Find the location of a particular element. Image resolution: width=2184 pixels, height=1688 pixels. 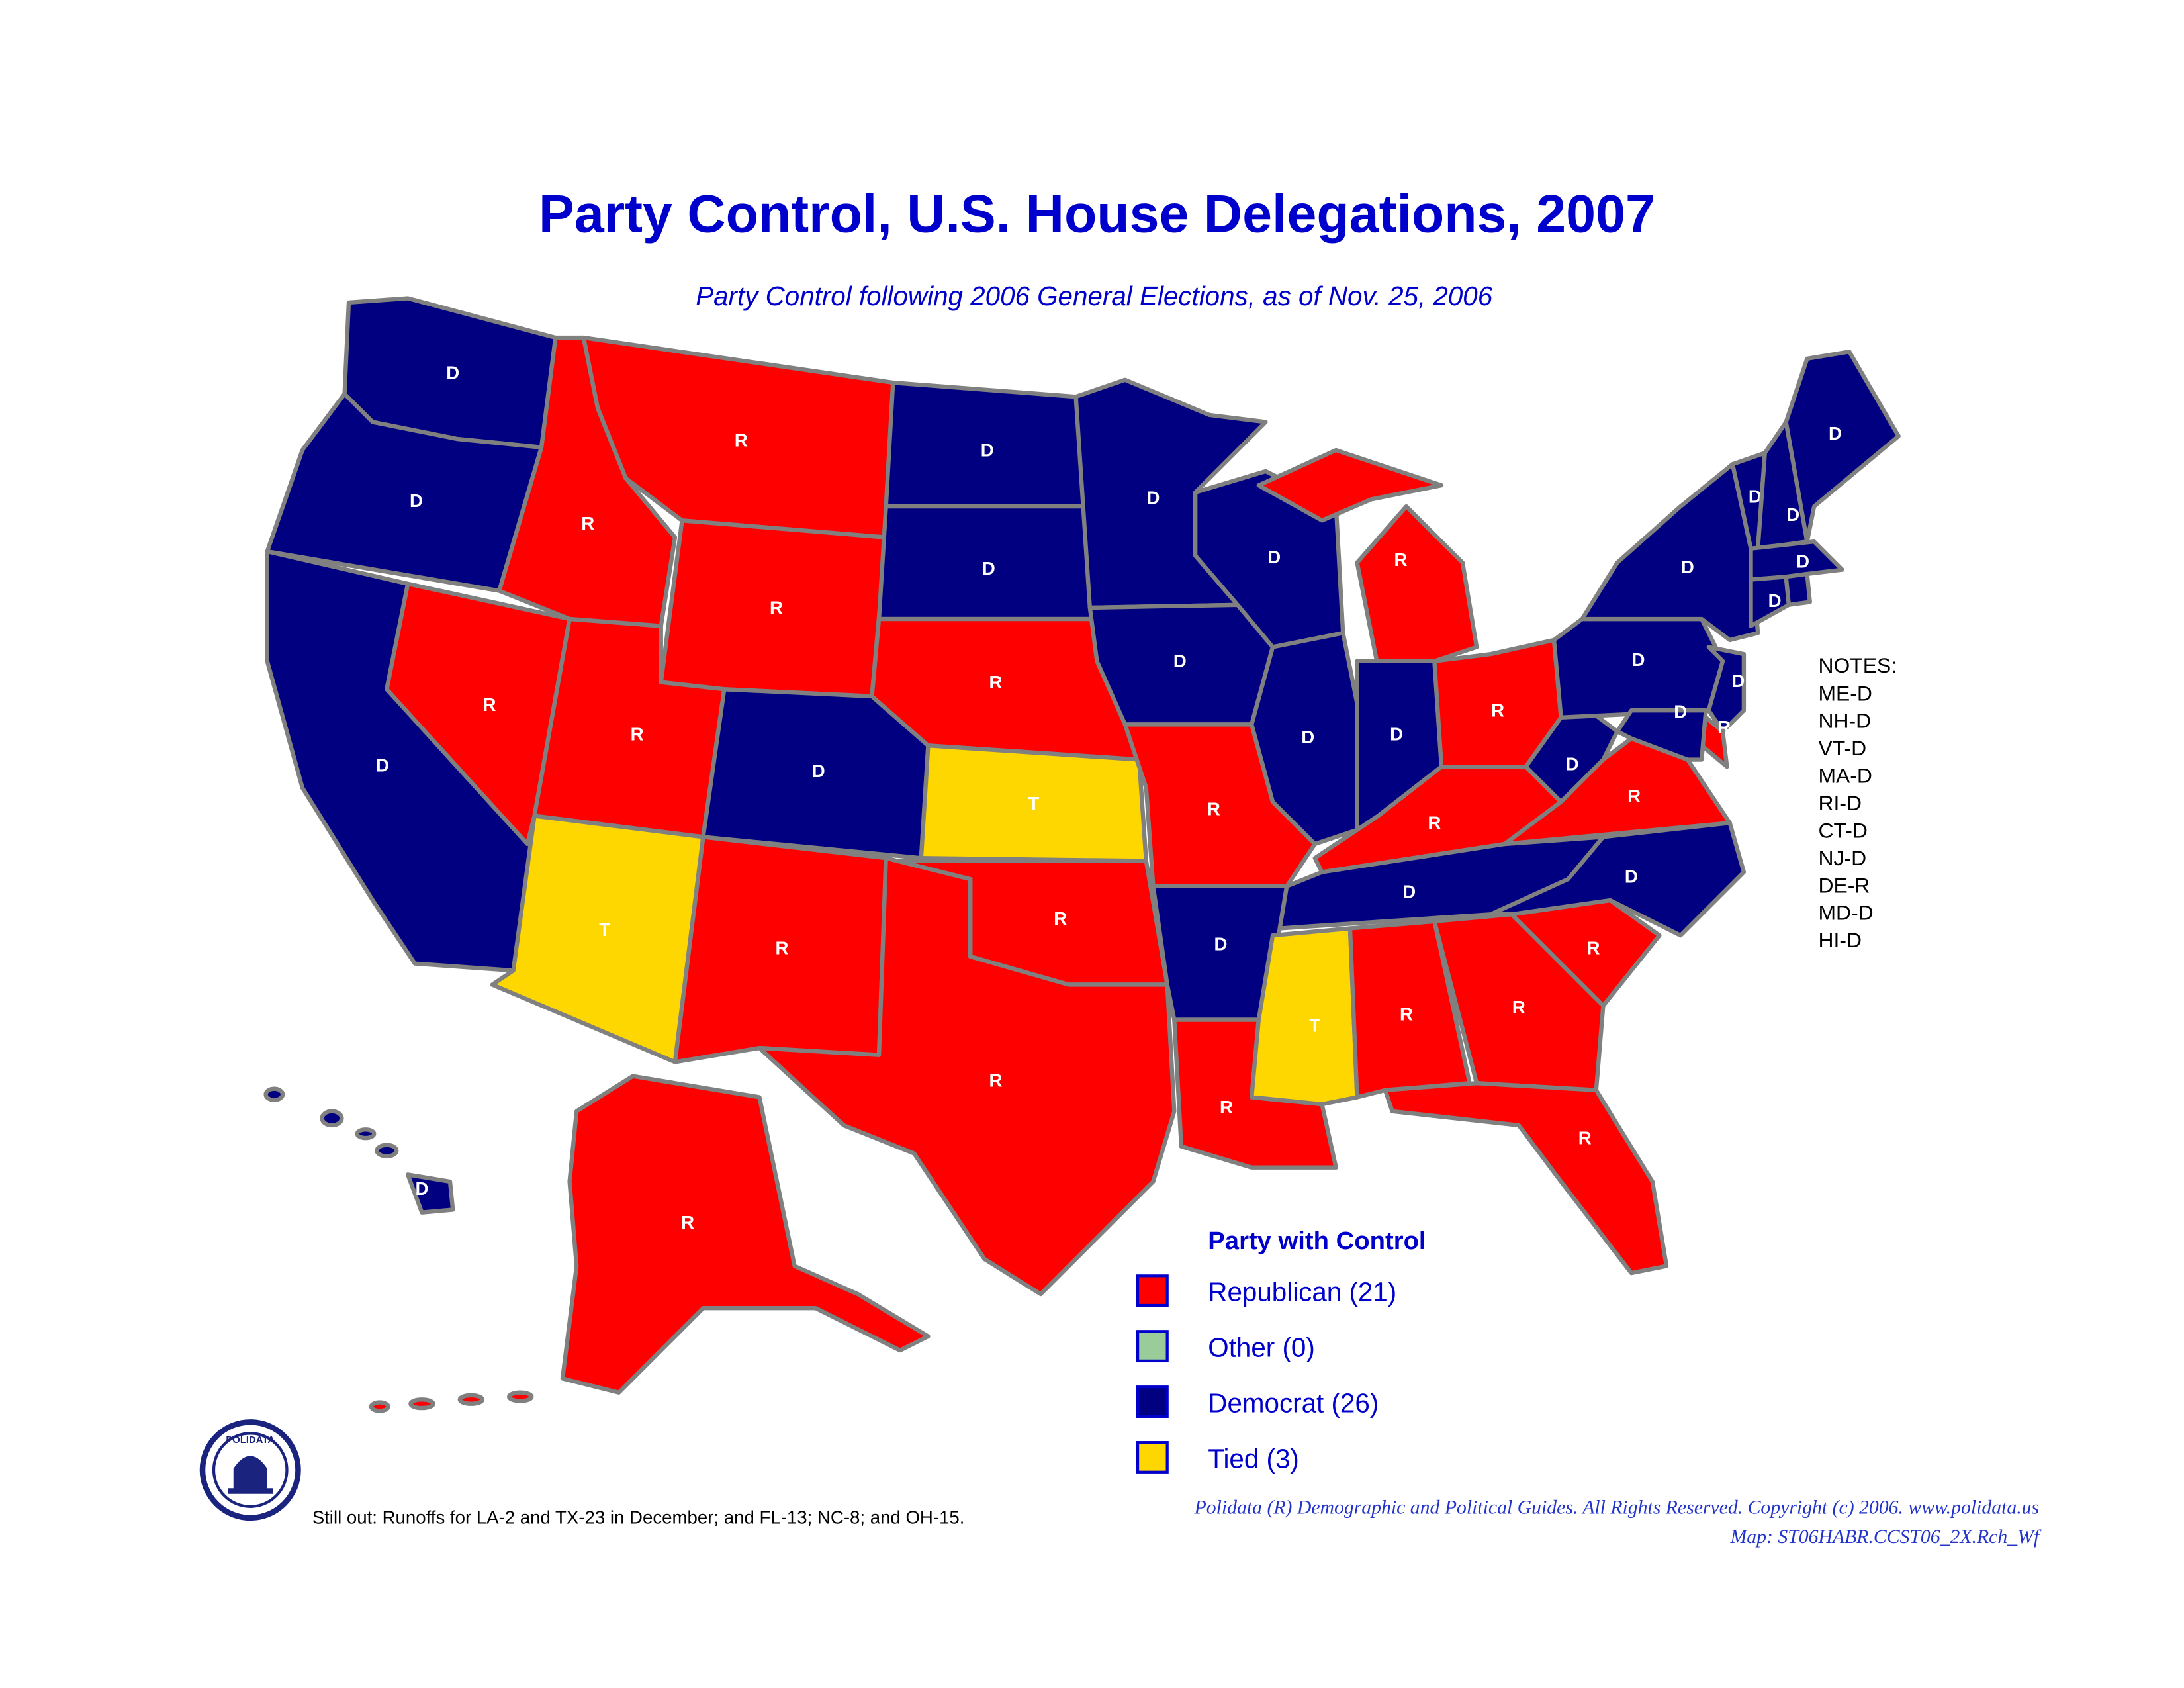

note-item: ME-D is located at coordinates (1846, 693).